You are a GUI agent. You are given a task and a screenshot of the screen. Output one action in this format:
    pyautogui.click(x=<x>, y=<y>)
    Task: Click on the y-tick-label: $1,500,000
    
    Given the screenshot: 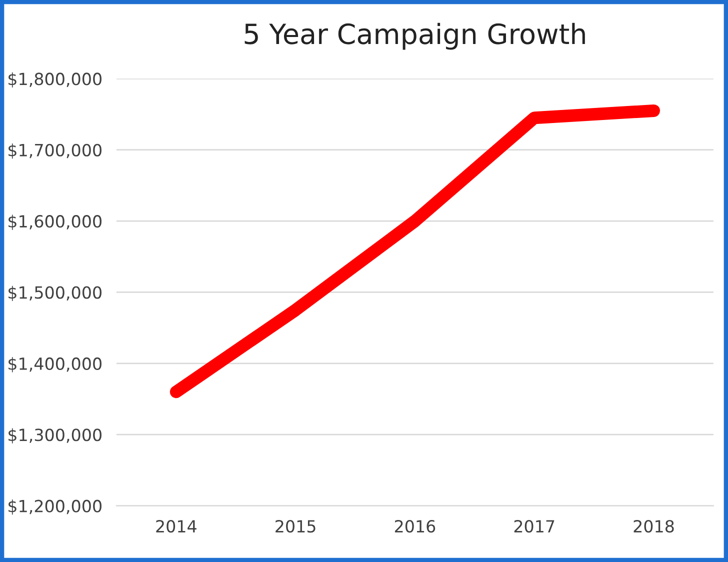 What is the action you would take?
    pyautogui.click(x=55, y=294)
    